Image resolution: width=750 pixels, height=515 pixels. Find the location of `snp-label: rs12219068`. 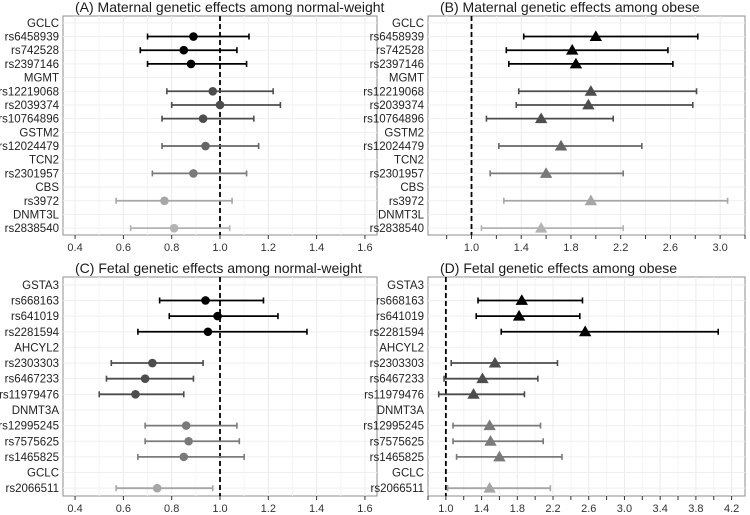

snp-label: rs12219068 is located at coordinates (393, 92).